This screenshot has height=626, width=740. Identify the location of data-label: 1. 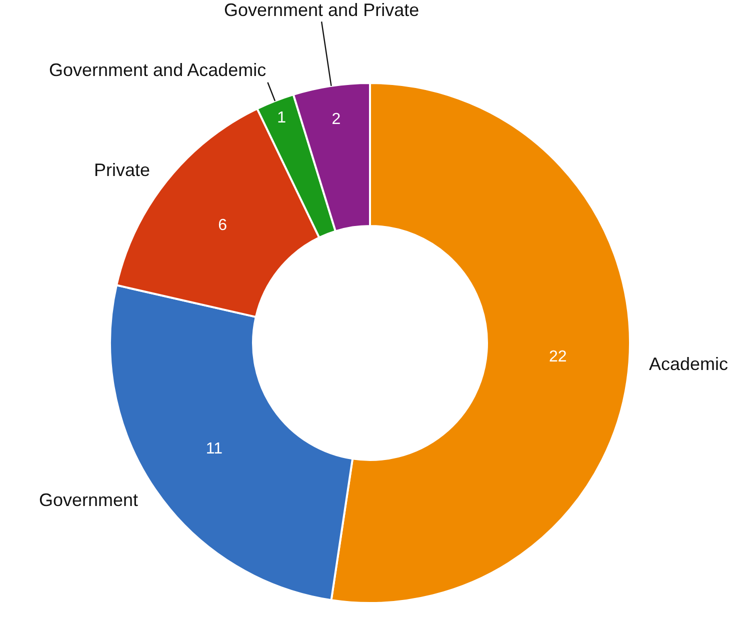
(281, 117).